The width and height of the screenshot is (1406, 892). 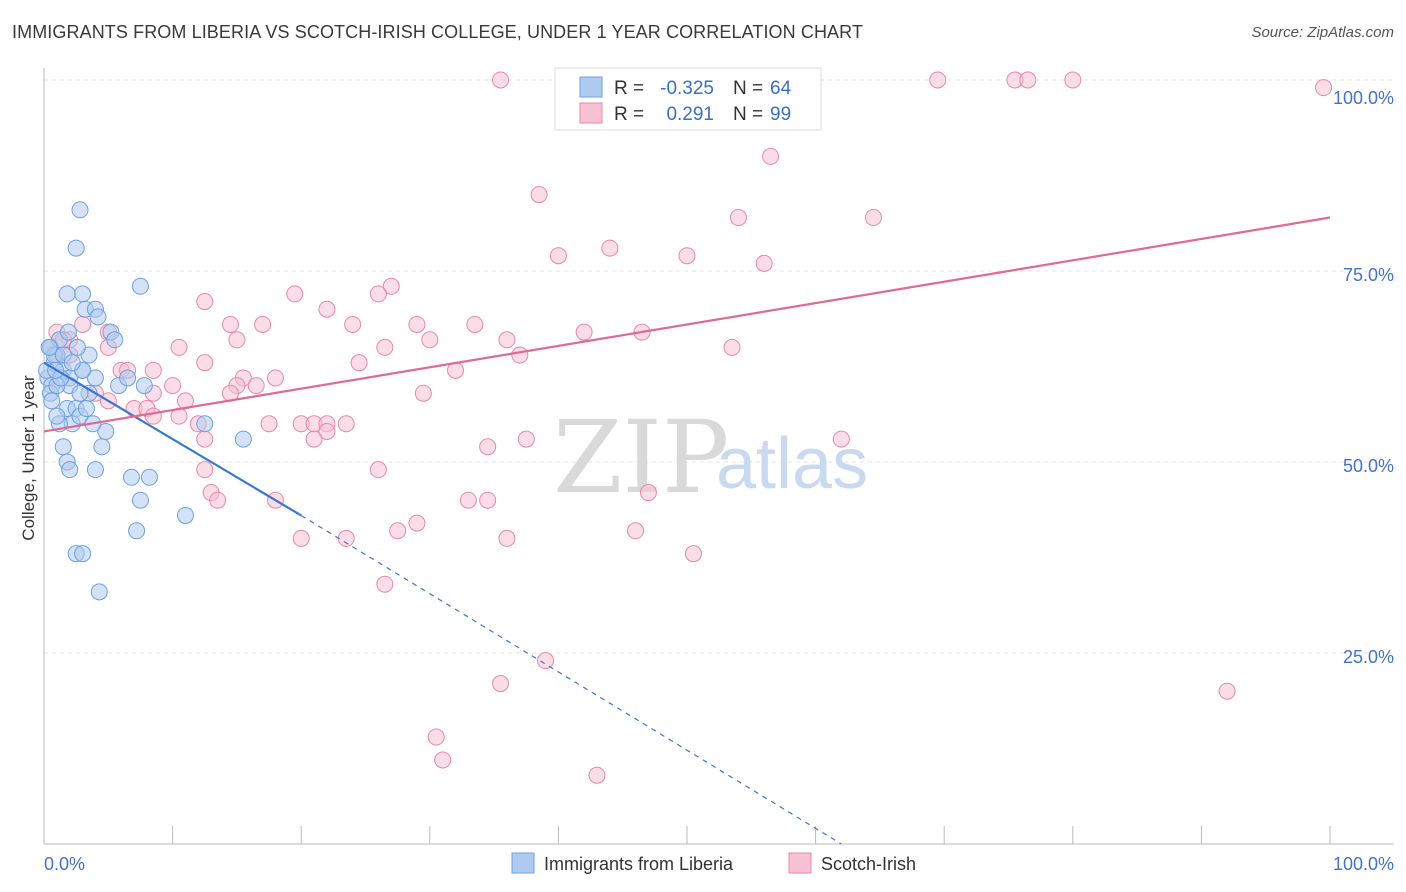 What do you see at coordinates (1322, 32) in the screenshot?
I see `source-credit: Source: ZipAtlas.com` at bounding box center [1322, 32].